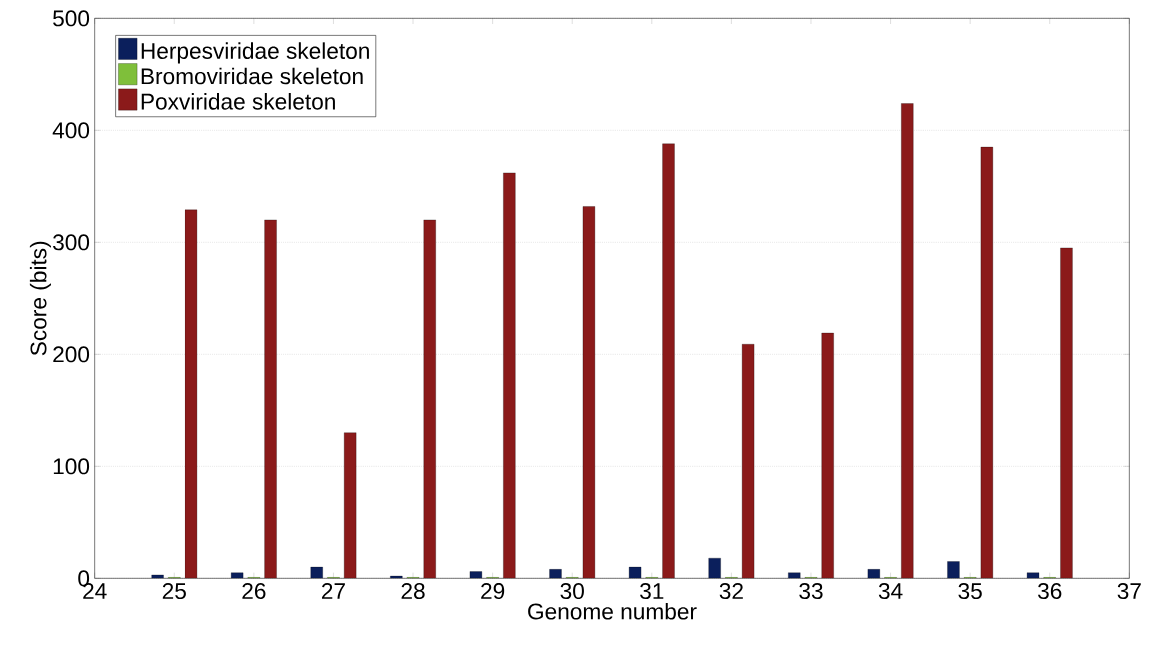 The height and width of the screenshot is (645, 1152). What do you see at coordinates (71, 242) in the screenshot?
I see `y-tick-label: 300` at bounding box center [71, 242].